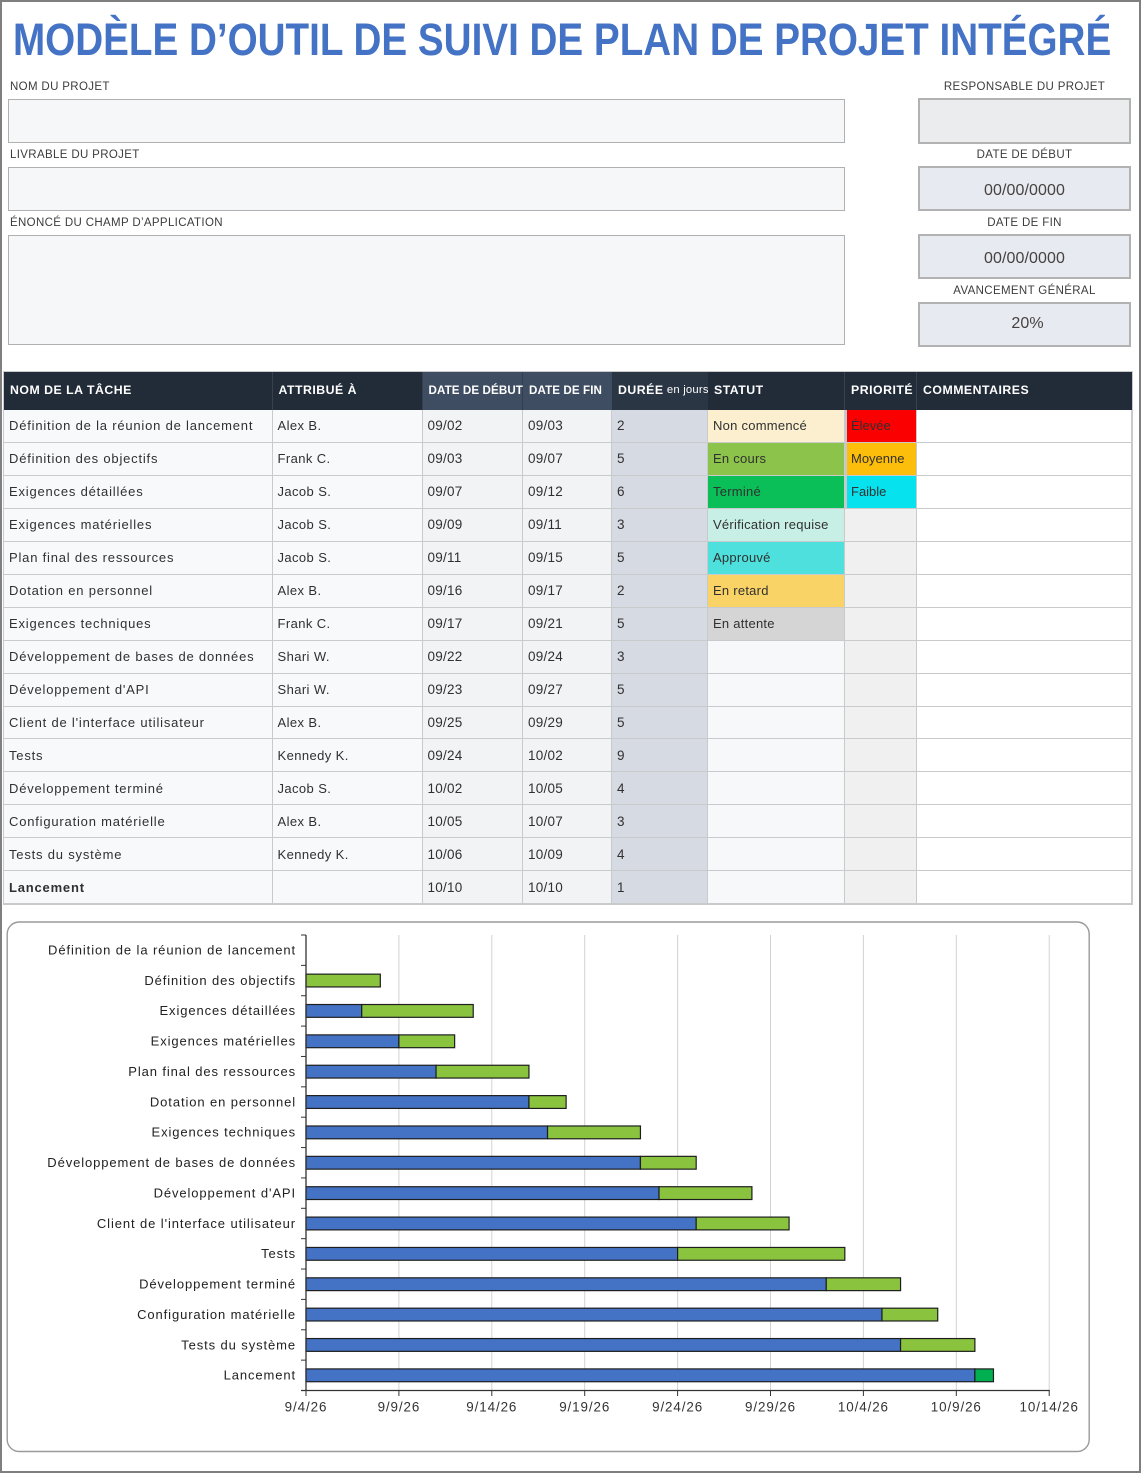 The image size is (1141, 1473). Describe the element at coordinates (278, 1253) in the screenshot. I see `svg-text: Tests` at that location.